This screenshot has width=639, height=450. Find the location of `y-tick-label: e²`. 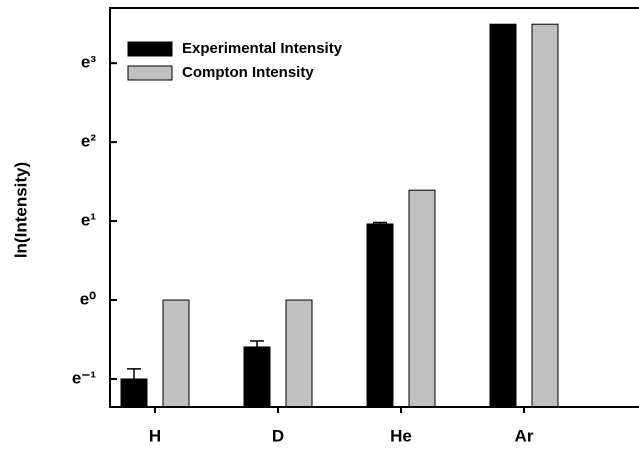

y-tick-label: e² is located at coordinates (88, 141).